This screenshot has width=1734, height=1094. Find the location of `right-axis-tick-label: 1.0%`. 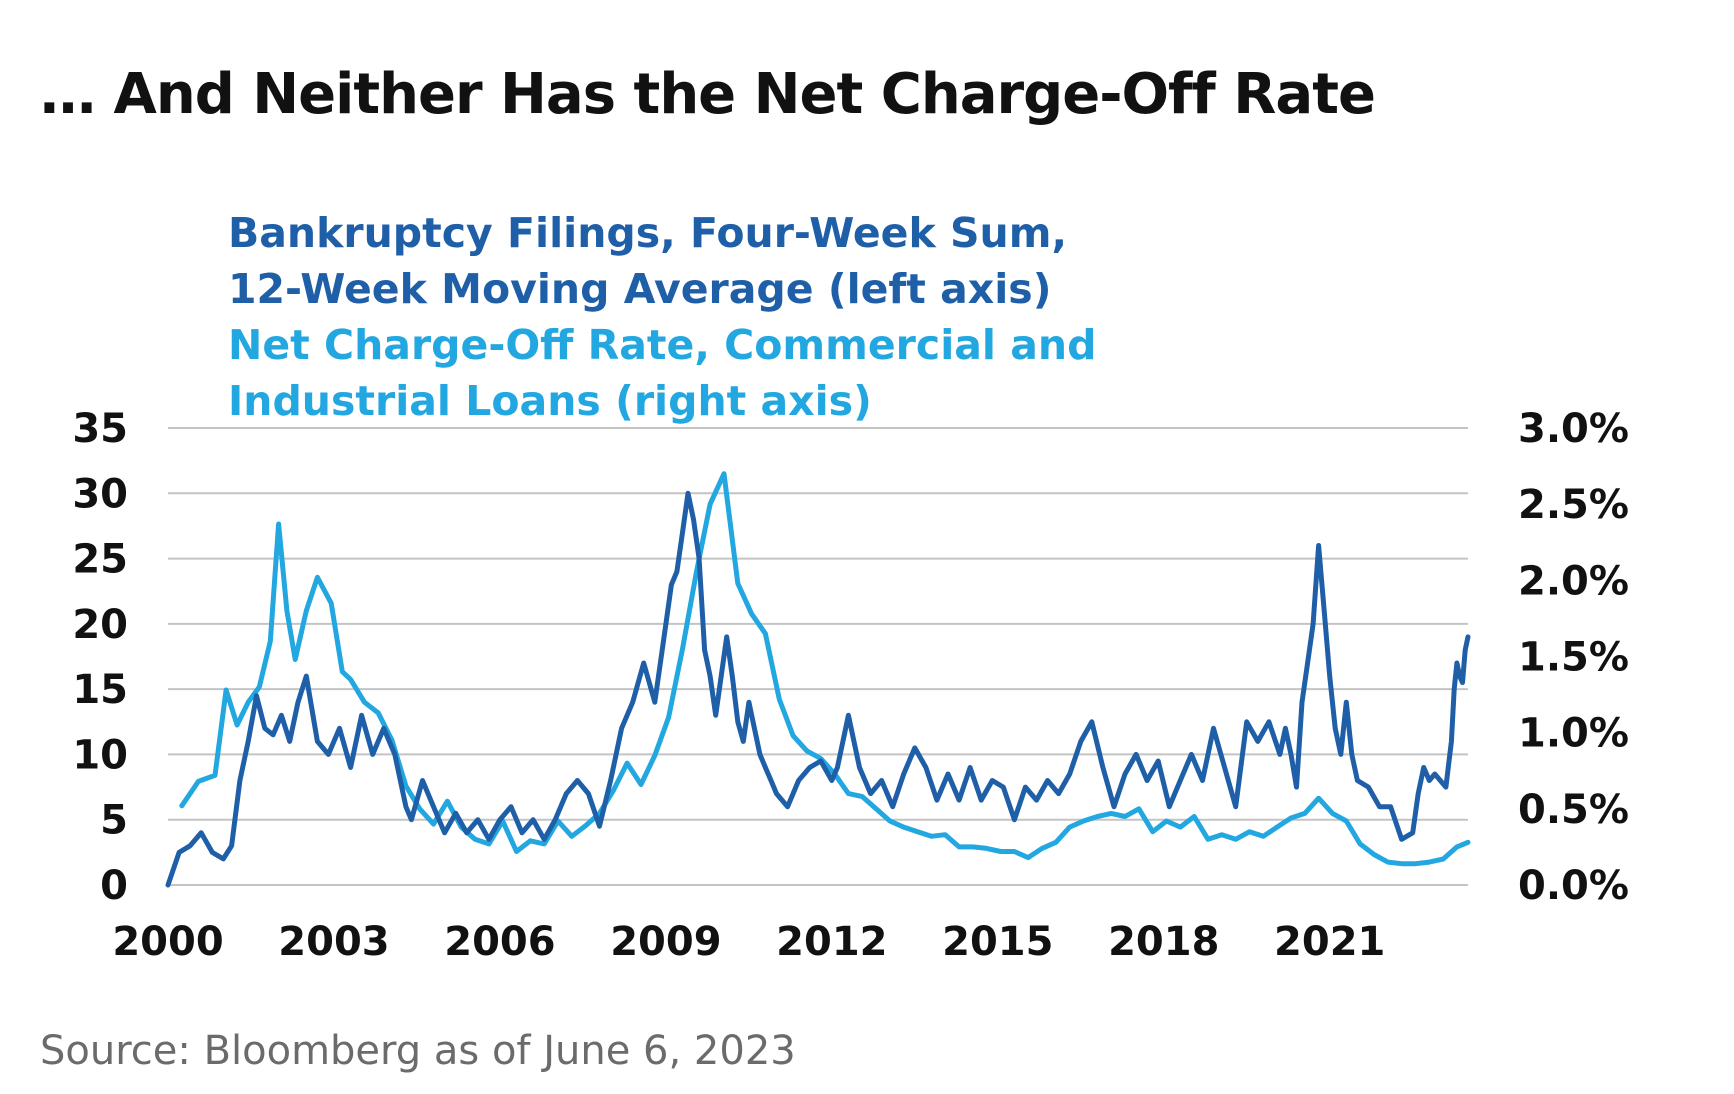

right-axis-tick-label: 1.0% is located at coordinates (1573, 734).